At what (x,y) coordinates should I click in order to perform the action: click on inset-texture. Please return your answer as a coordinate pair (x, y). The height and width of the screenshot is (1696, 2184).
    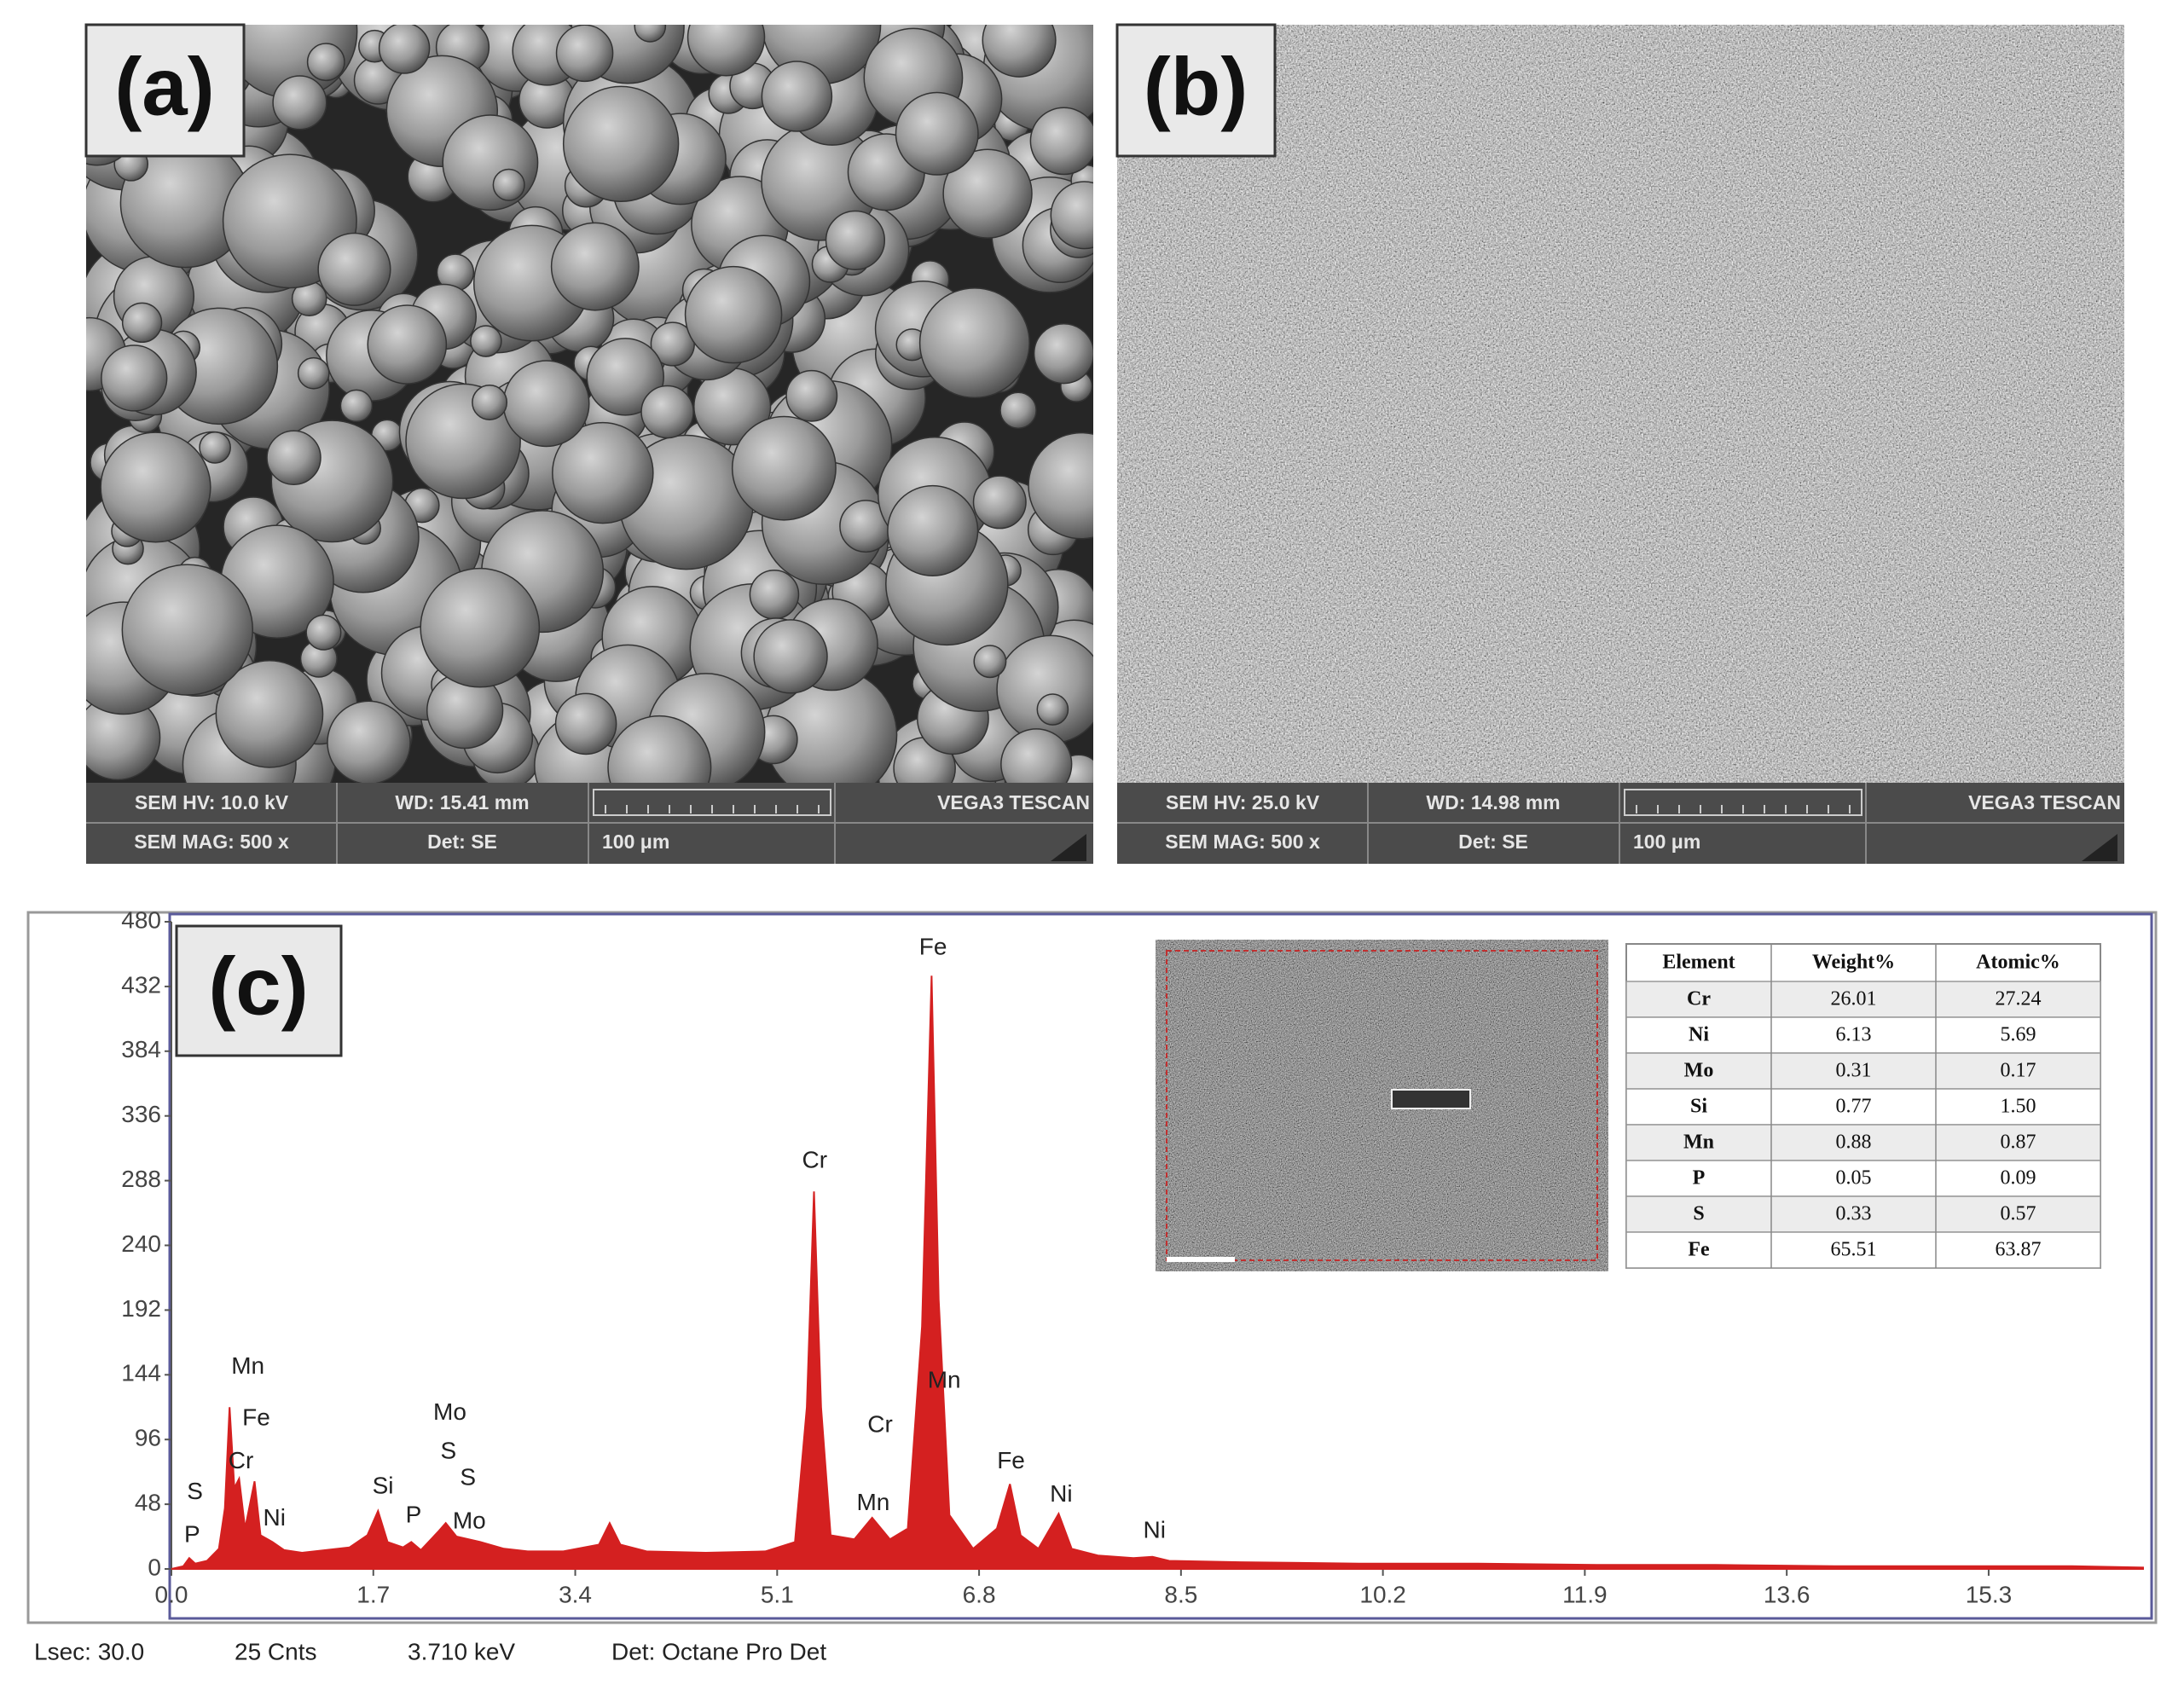
    Looking at the image, I should click on (1382, 1105).